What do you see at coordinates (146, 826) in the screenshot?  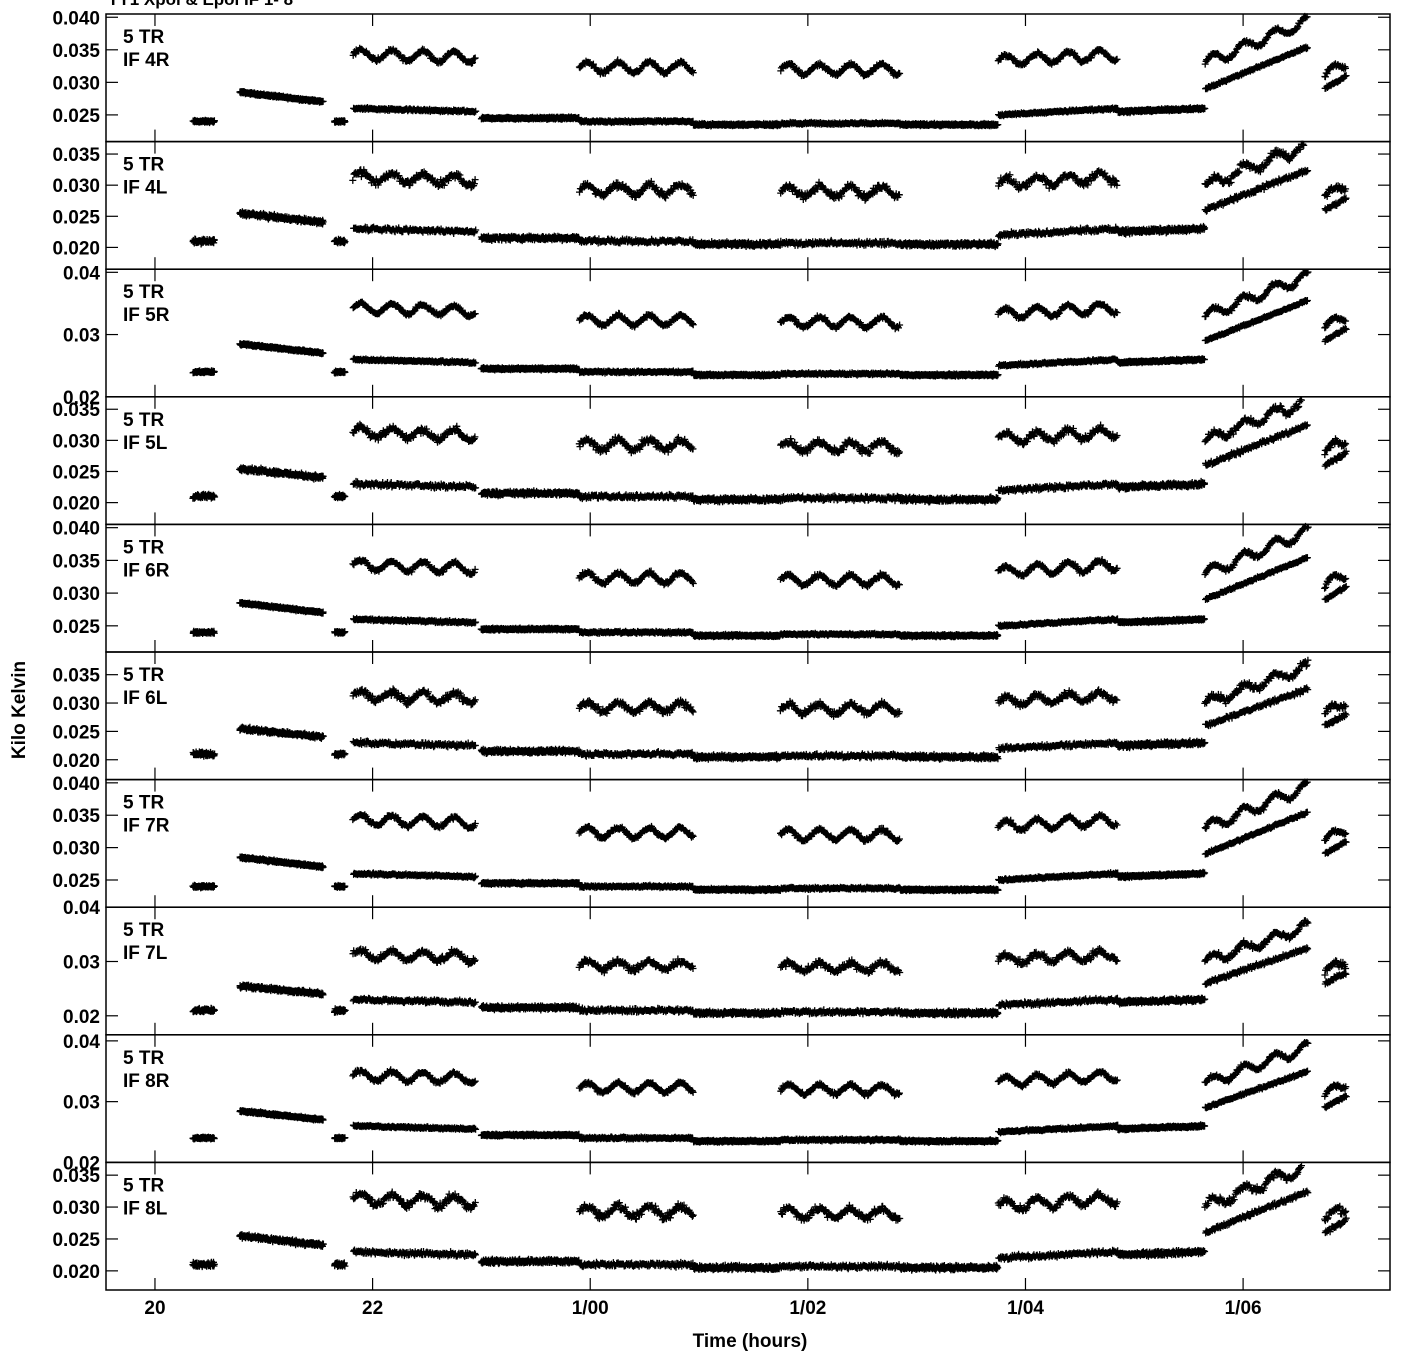 I see `panel-channel-label: IF 7R` at bounding box center [146, 826].